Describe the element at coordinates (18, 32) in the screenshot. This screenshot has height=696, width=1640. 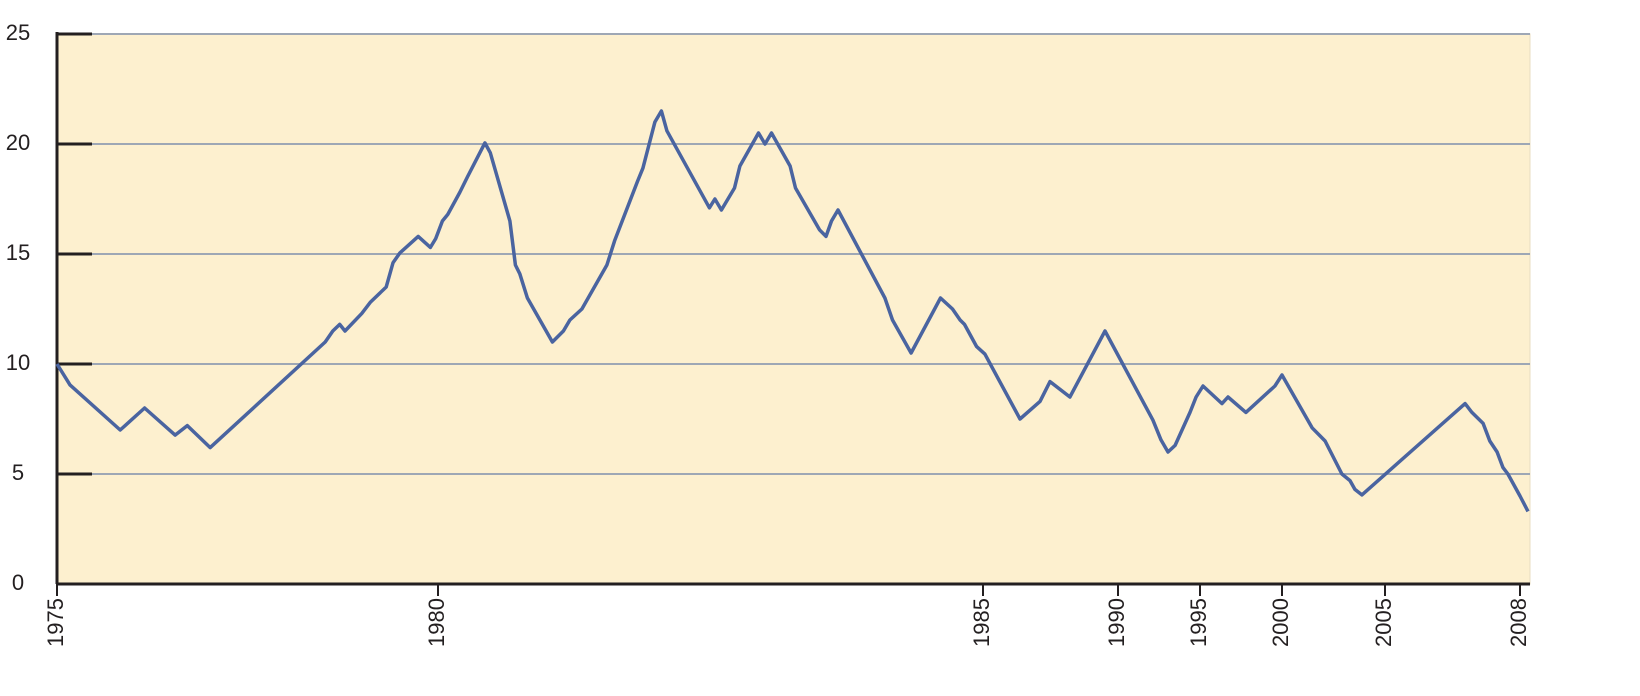
I see `y-tick-label: 25` at that location.